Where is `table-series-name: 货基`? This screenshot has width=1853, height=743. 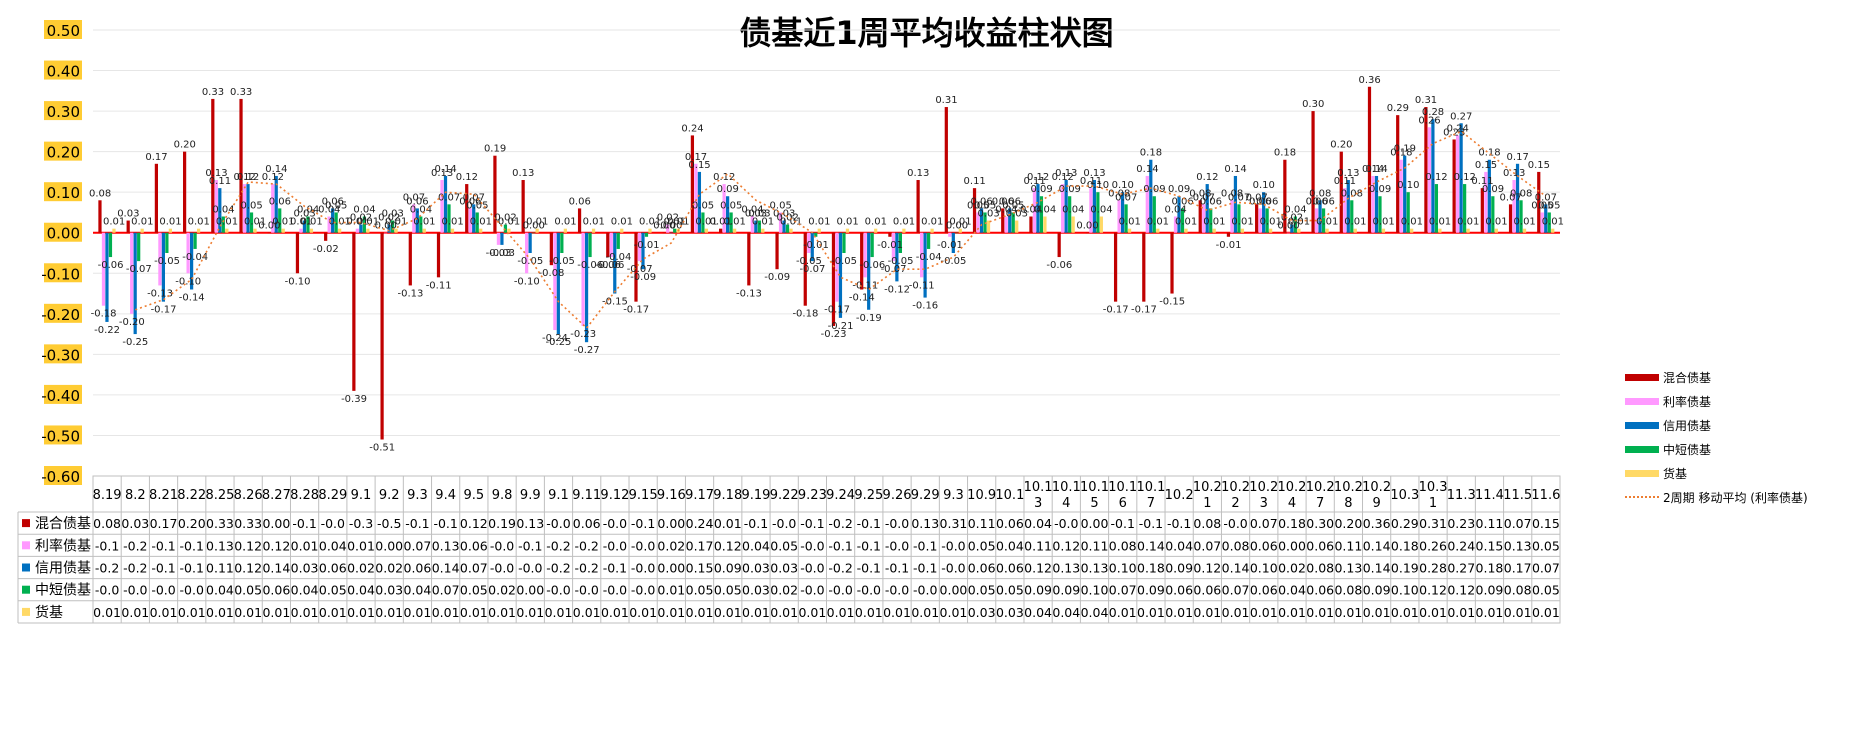 table-series-name: 货基 is located at coordinates (49, 612).